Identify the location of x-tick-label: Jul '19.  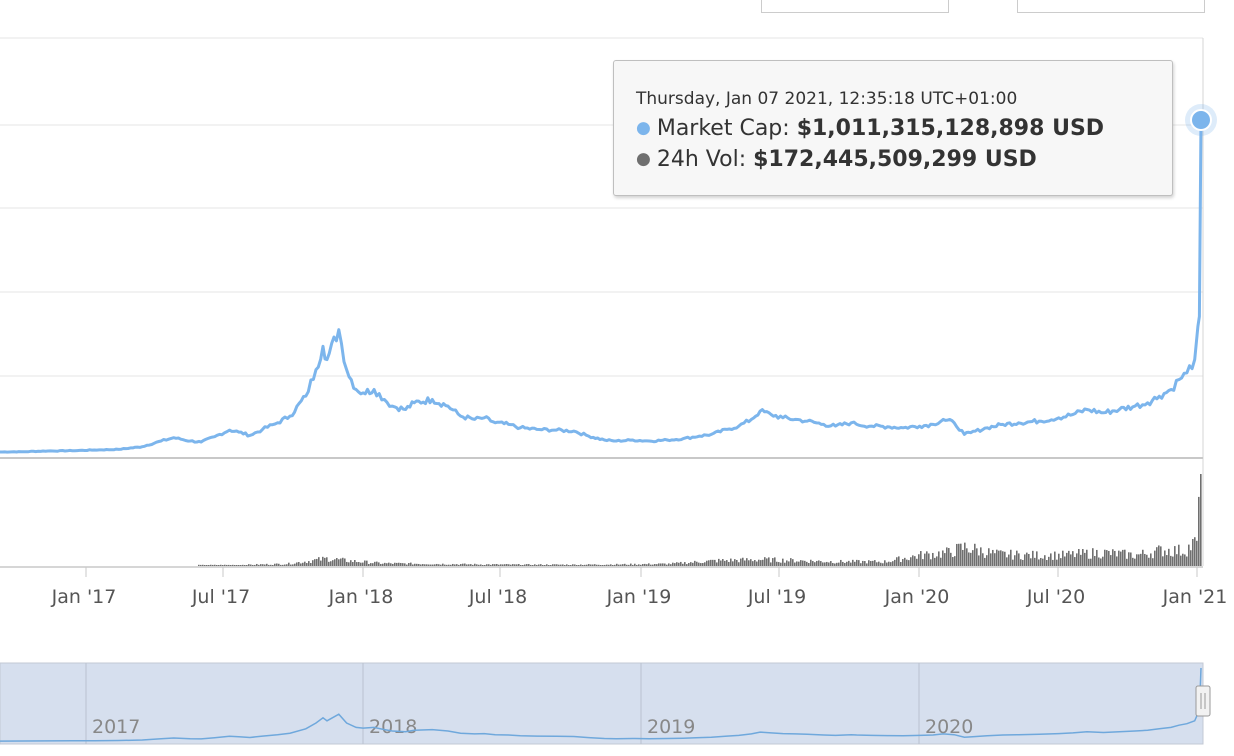
(776, 597).